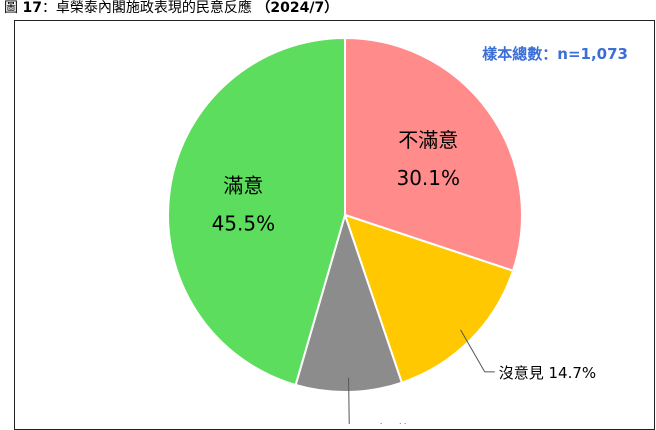 The height and width of the screenshot is (430, 656). I want to click on figure-title-date: （2024/7）, so click(297, 8).